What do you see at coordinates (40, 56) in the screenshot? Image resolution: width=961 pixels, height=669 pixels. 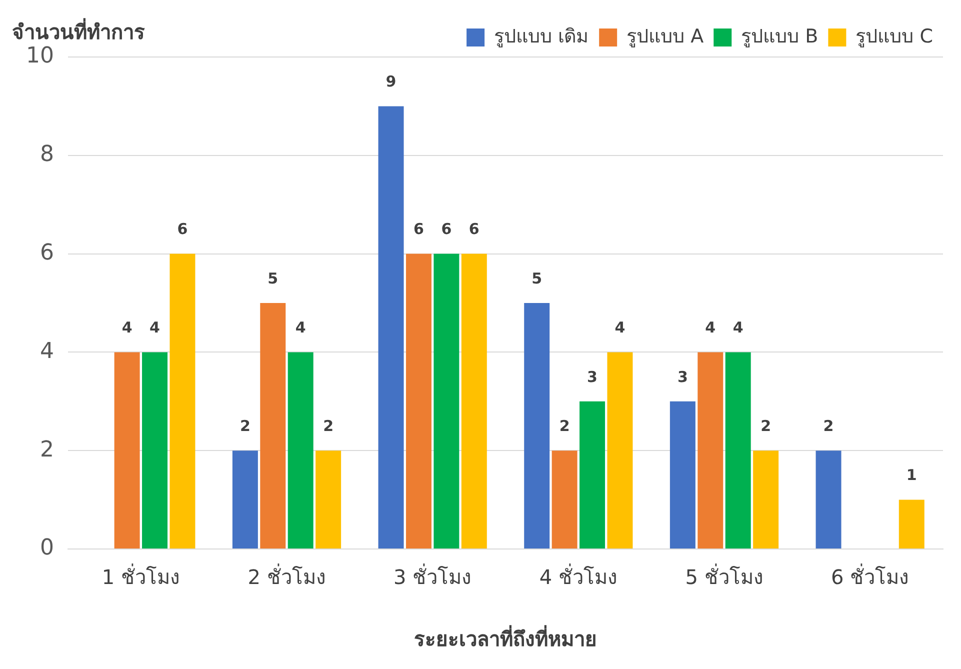 I see `y-tick-label: 10` at bounding box center [40, 56].